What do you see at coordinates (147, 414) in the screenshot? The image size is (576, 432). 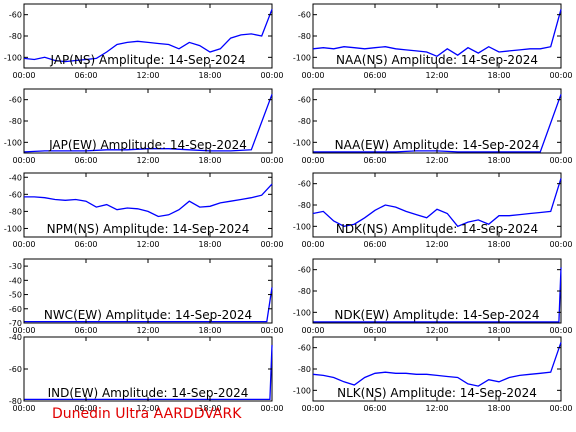 I see `footer-label: Dunedin Ultra AARDDVARK` at bounding box center [147, 414].